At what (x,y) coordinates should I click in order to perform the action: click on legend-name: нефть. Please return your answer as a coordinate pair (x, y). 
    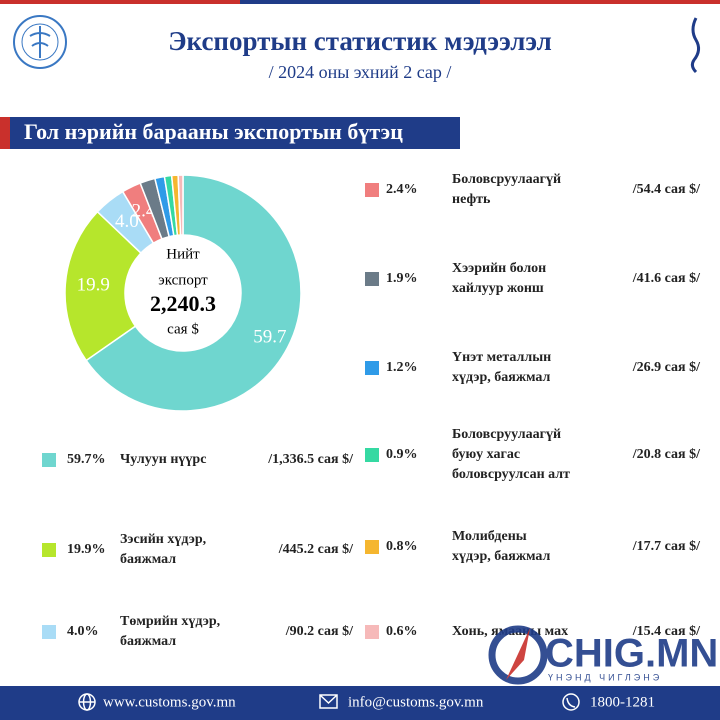
    Looking at the image, I should click on (471, 199).